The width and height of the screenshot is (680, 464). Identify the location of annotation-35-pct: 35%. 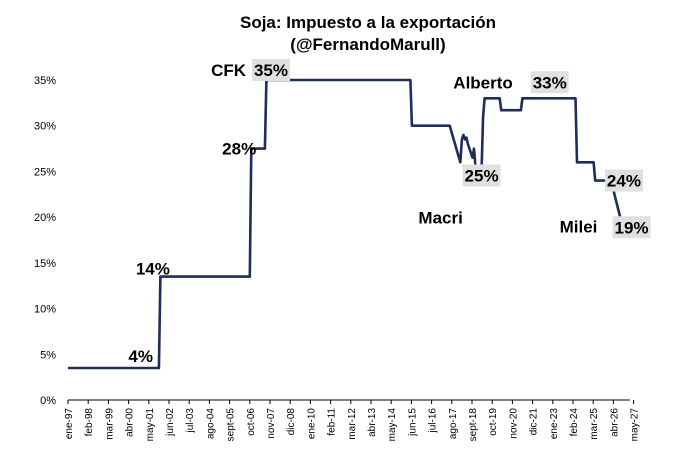
(270, 70).